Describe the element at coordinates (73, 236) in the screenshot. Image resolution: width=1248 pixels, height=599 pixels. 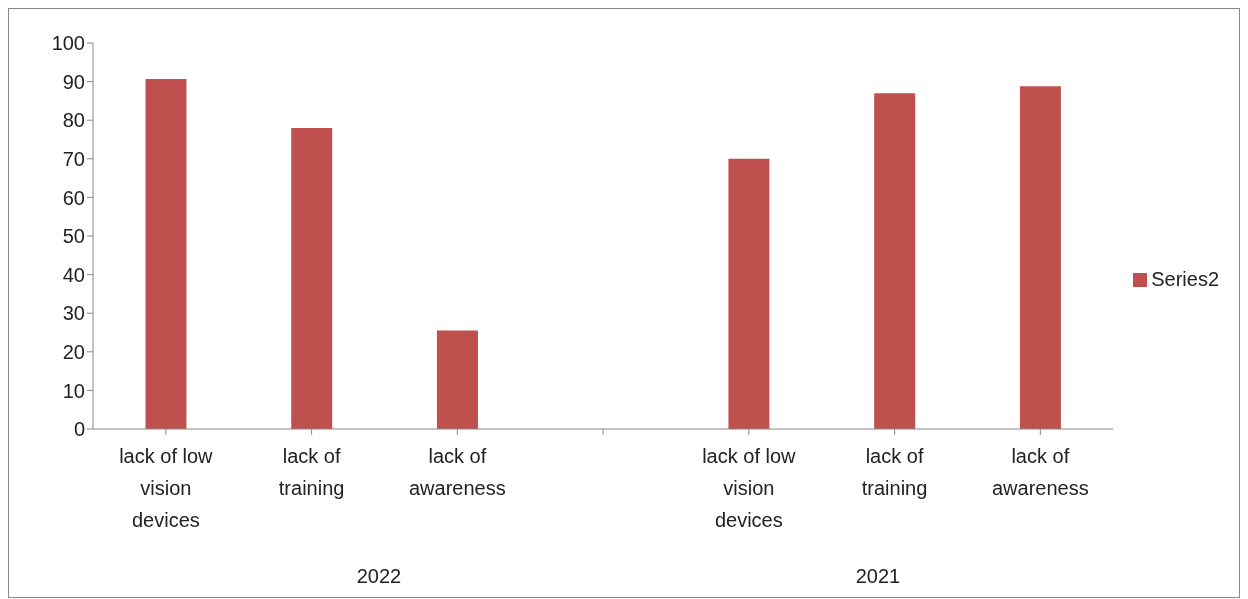
I see `y-tick-label: 50` at that location.